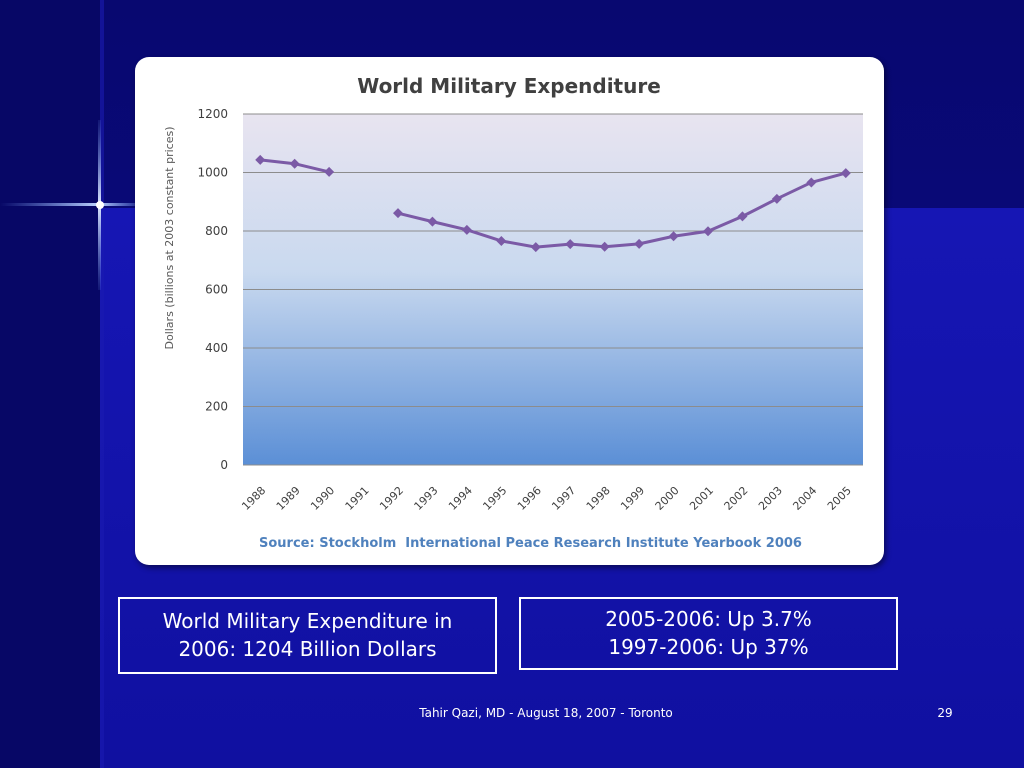 The image size is (1024, 768). I want to click on x-tick-label: 2001, so click(701, 498).